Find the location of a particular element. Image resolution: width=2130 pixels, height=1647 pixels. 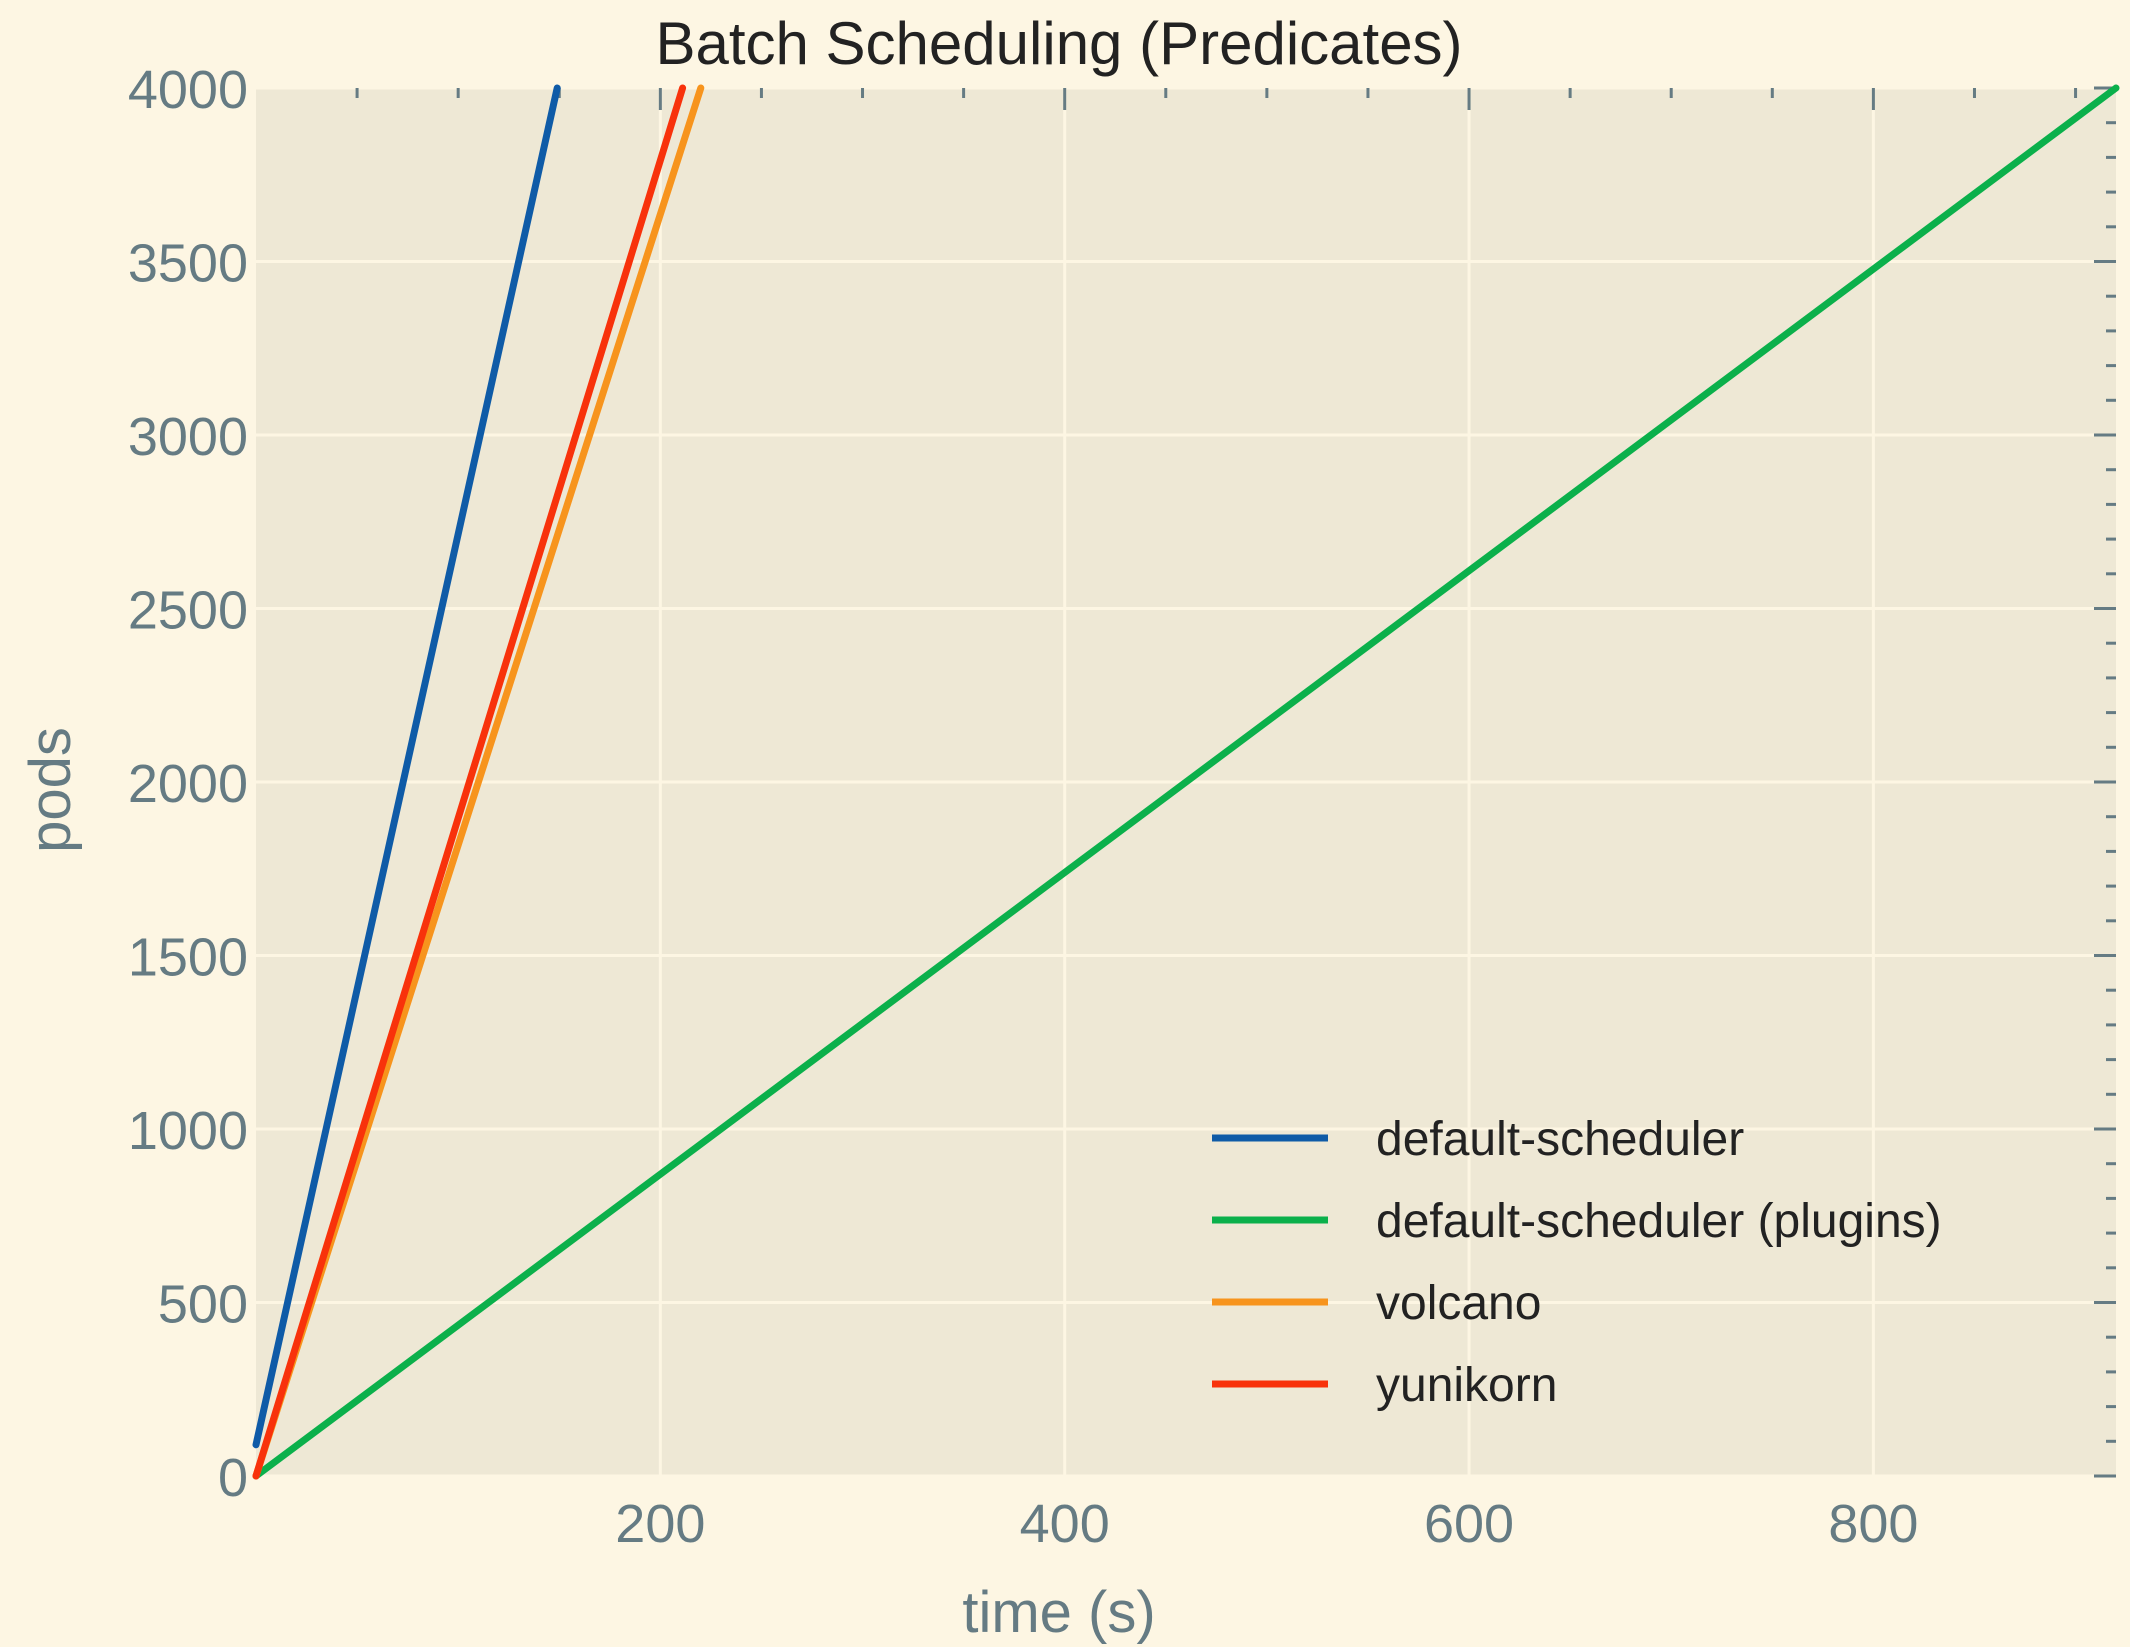

chart-title: Batch Scheduling (Predicates) is located at coordinates (1058, 43).